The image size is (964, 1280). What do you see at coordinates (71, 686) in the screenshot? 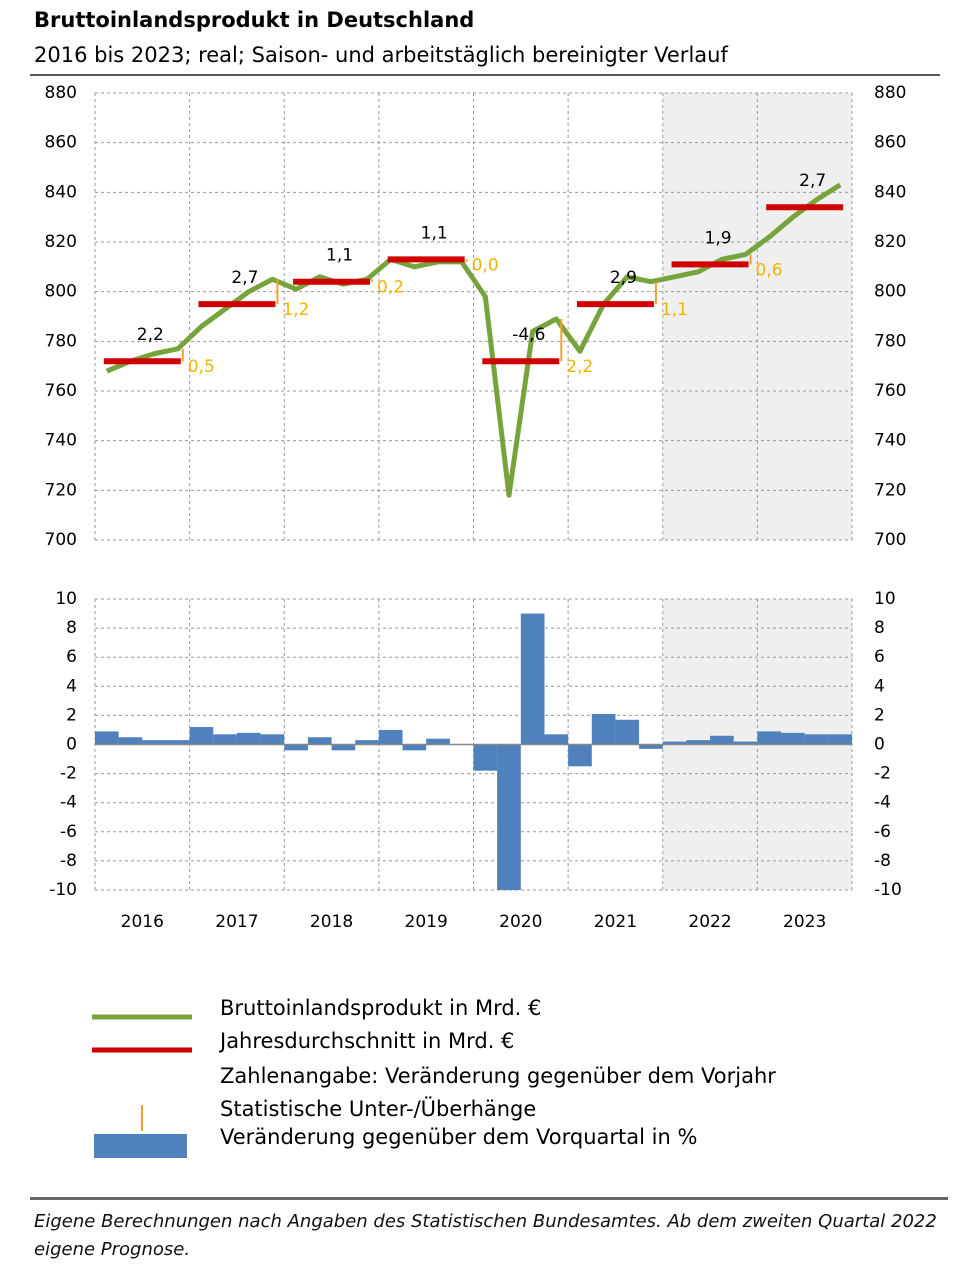
I see `y-tick-label: 4` at bounding box center [71, 686].